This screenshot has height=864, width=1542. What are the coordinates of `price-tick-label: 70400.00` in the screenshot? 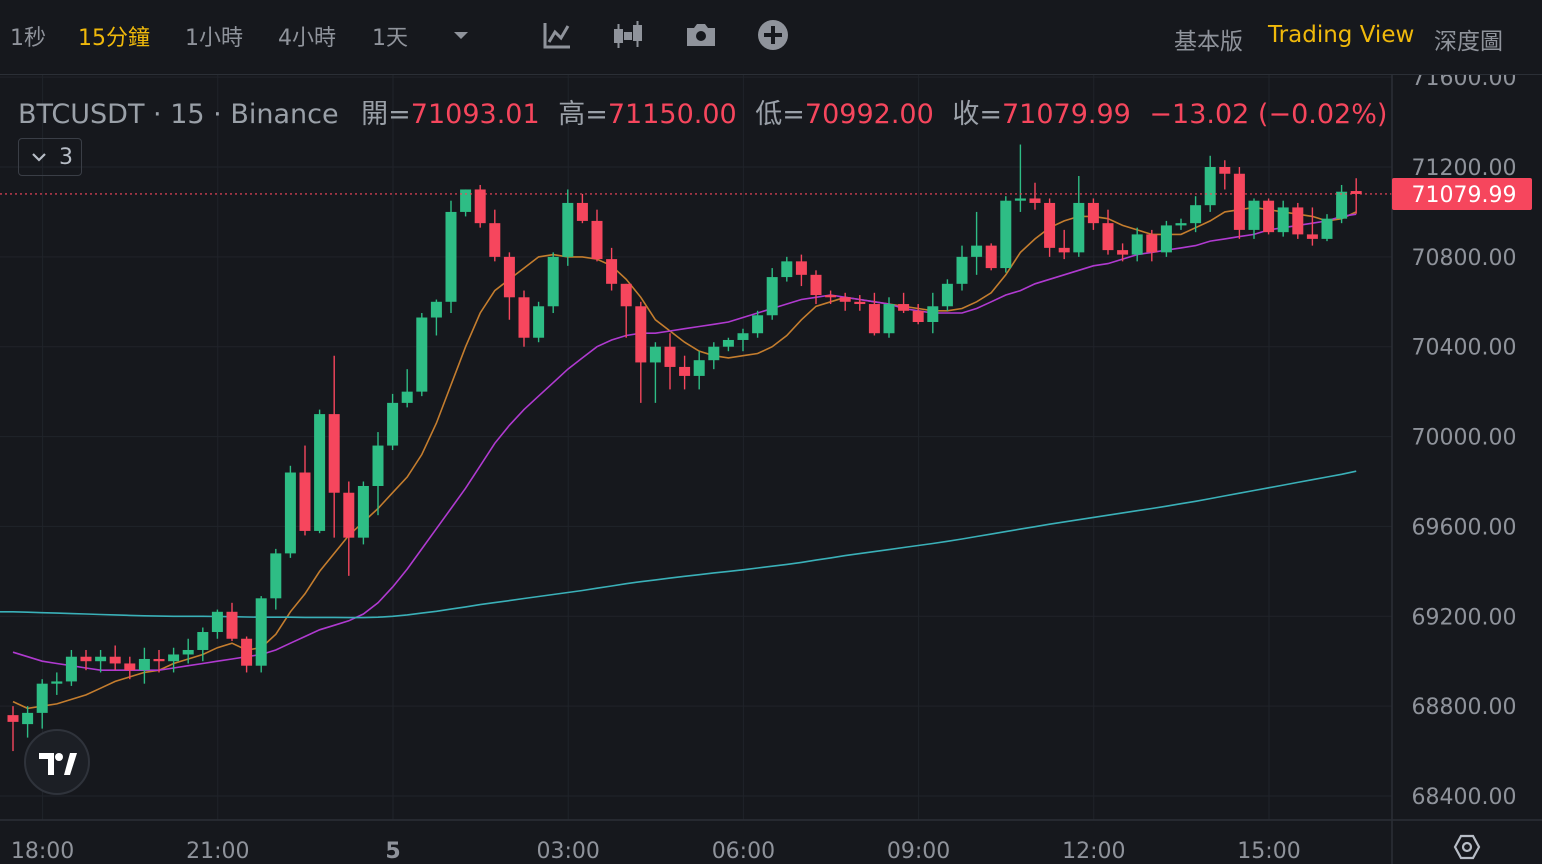 It's located at (1464, 348).